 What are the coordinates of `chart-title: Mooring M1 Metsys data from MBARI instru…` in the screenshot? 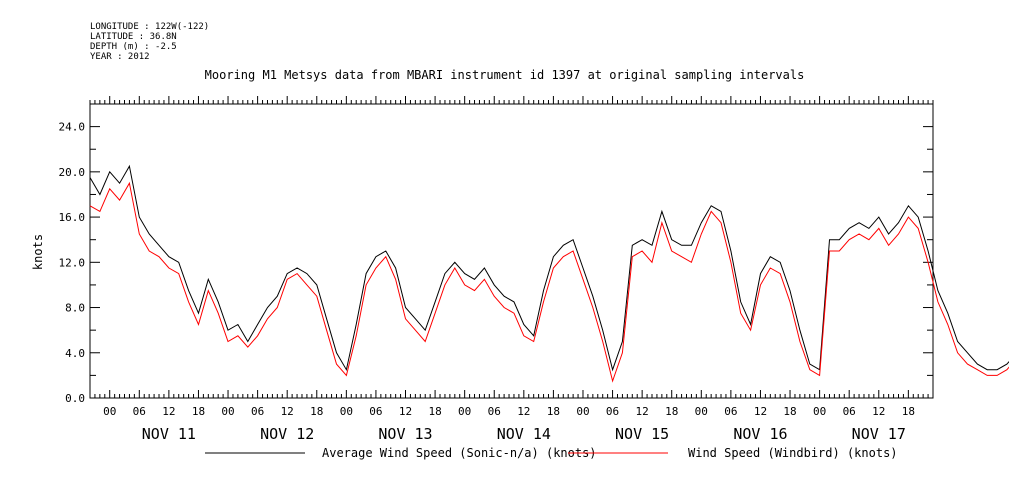 It's located at (504, 75).